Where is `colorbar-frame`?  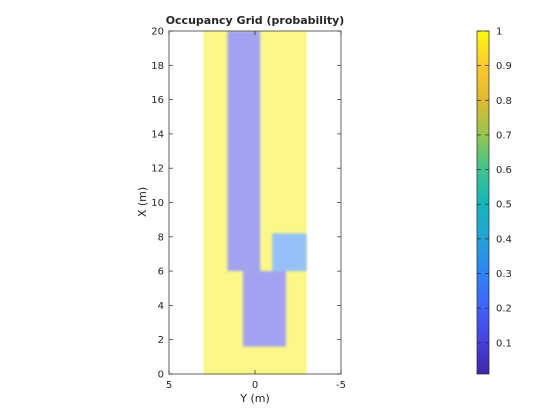 colorbar-frame is located at coordinates (483, 202).